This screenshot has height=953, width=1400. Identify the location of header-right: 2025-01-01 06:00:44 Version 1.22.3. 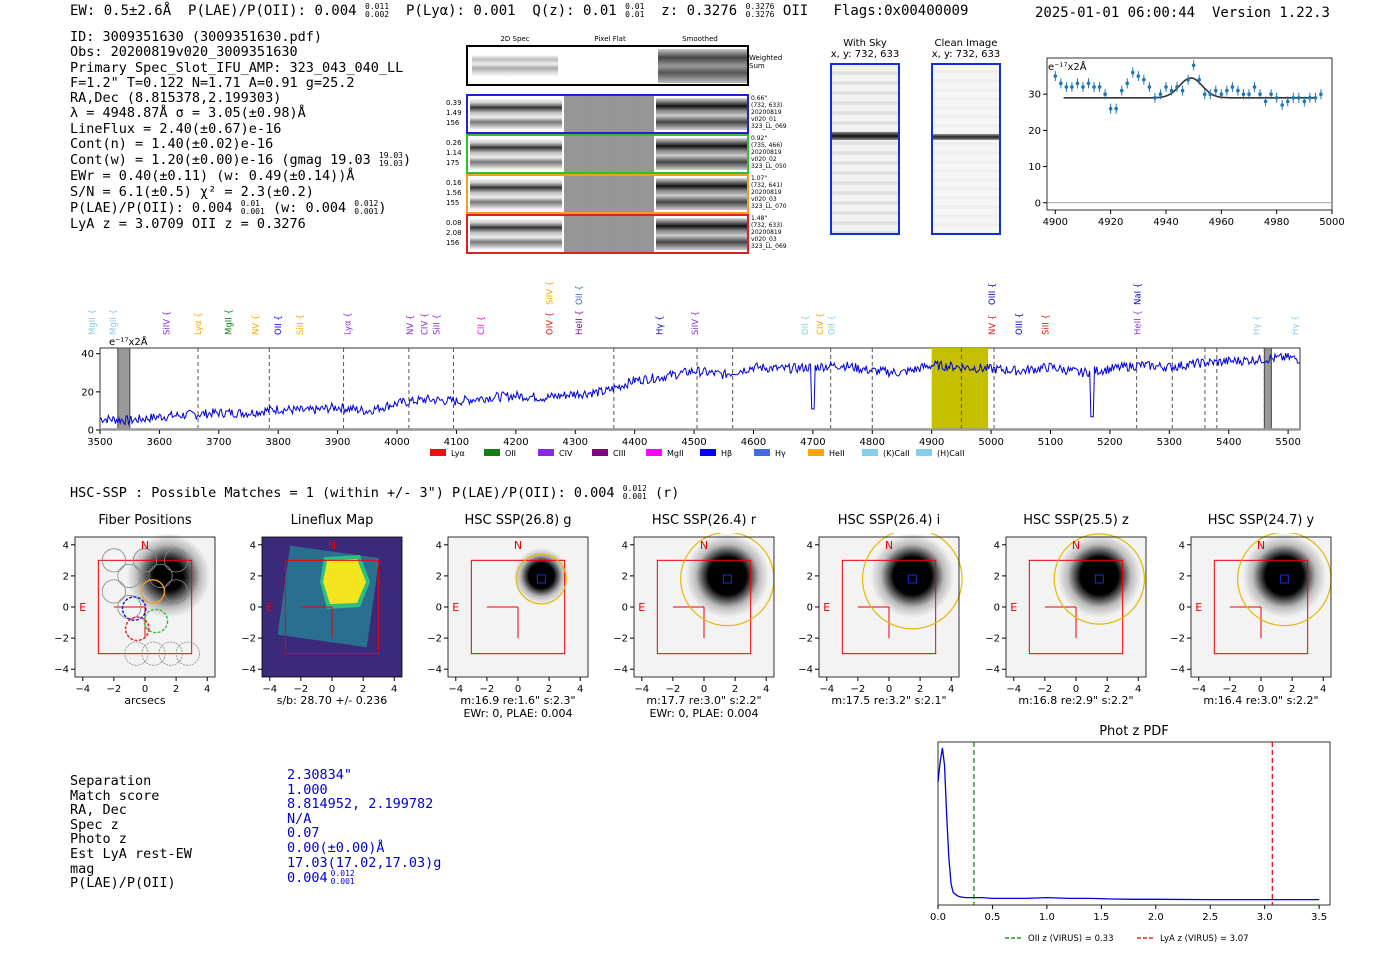
(1182, 13).